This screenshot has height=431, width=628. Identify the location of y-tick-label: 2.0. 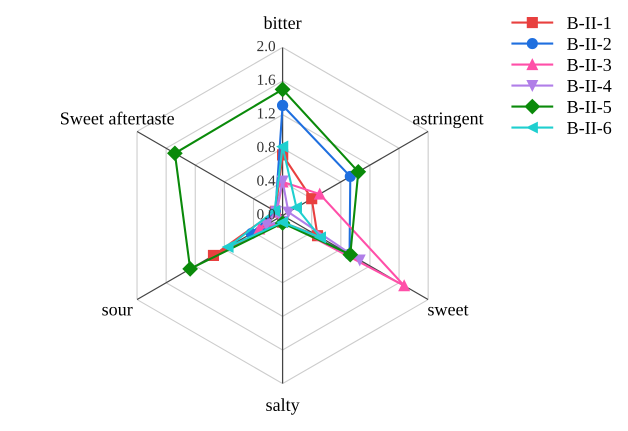
(266, 46).